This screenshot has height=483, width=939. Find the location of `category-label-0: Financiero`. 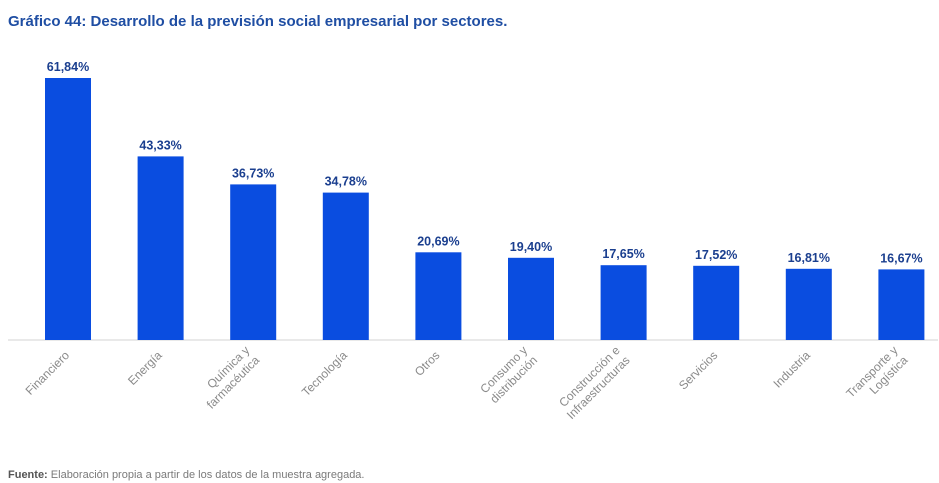

category-label-0: Financiero is located at coordinates (48, 373).